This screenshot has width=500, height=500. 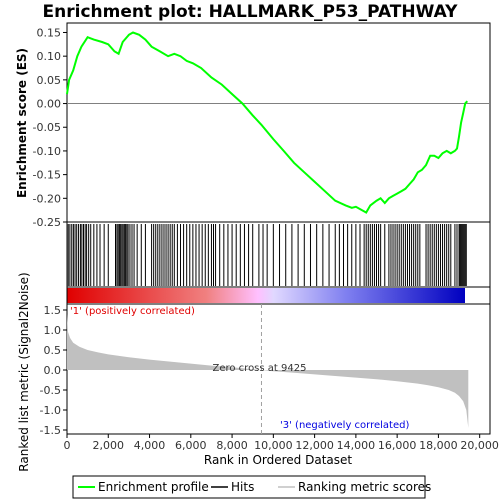 What do you see at coordinates (47, 175) in the screenshot?
I see `es-y-tick-label: -0.15` at bounding box center [47, 175].